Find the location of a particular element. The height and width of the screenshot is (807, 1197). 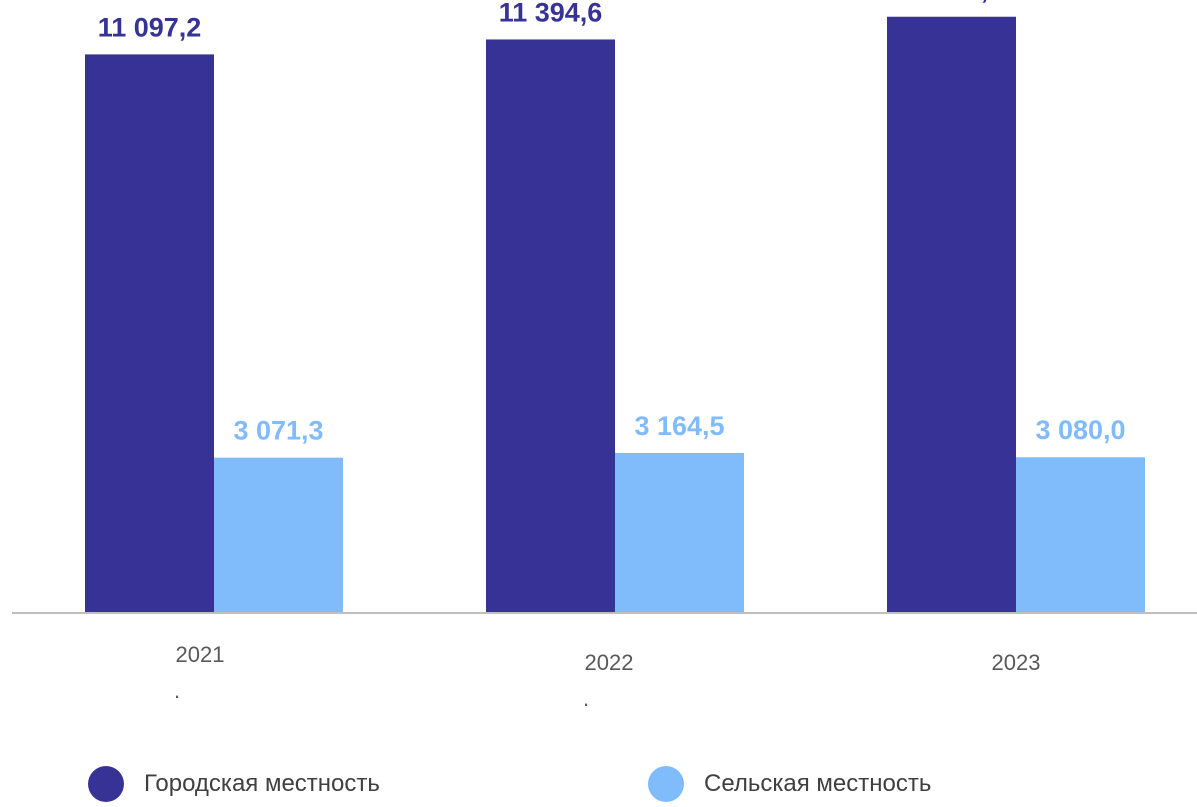

legend: Городская местность Сельская местность is located at coordinates (598, 786).